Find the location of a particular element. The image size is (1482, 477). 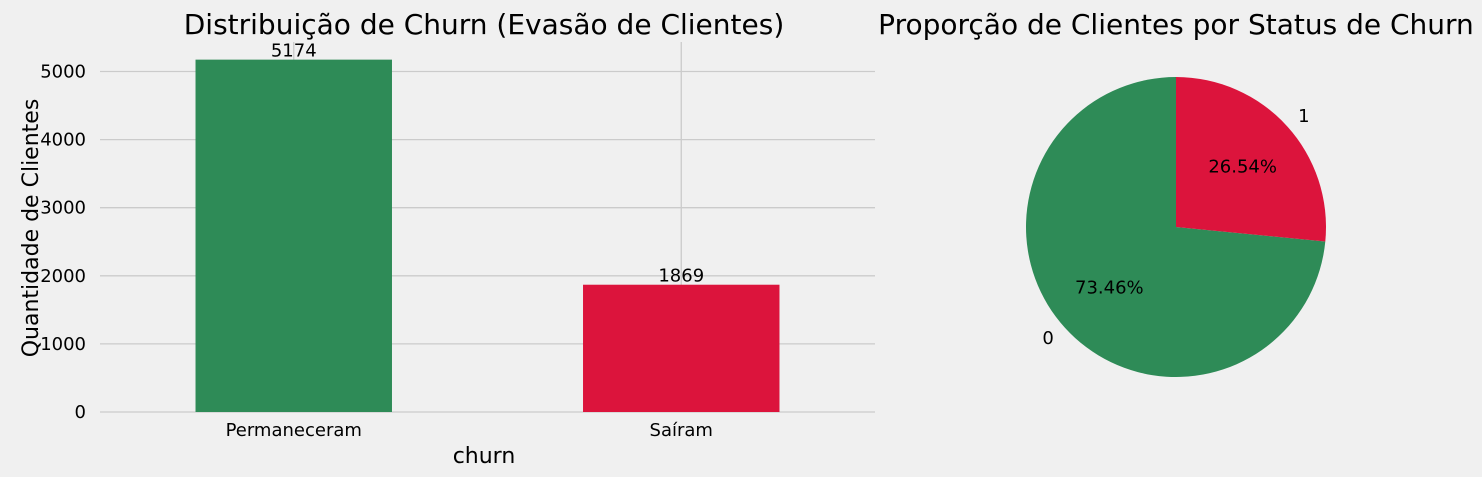

bar-chart-x-axis-label: churn is located at coordinates (484, 456).